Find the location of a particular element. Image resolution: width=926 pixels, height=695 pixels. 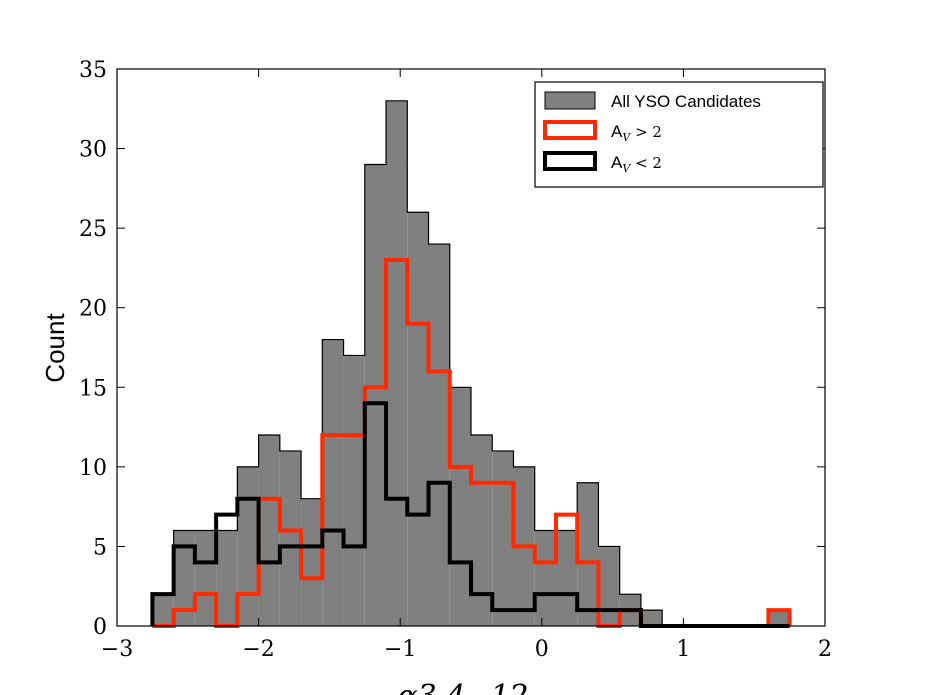

x-axis-label: α3.4−12 is located at coordinates (462, 687).